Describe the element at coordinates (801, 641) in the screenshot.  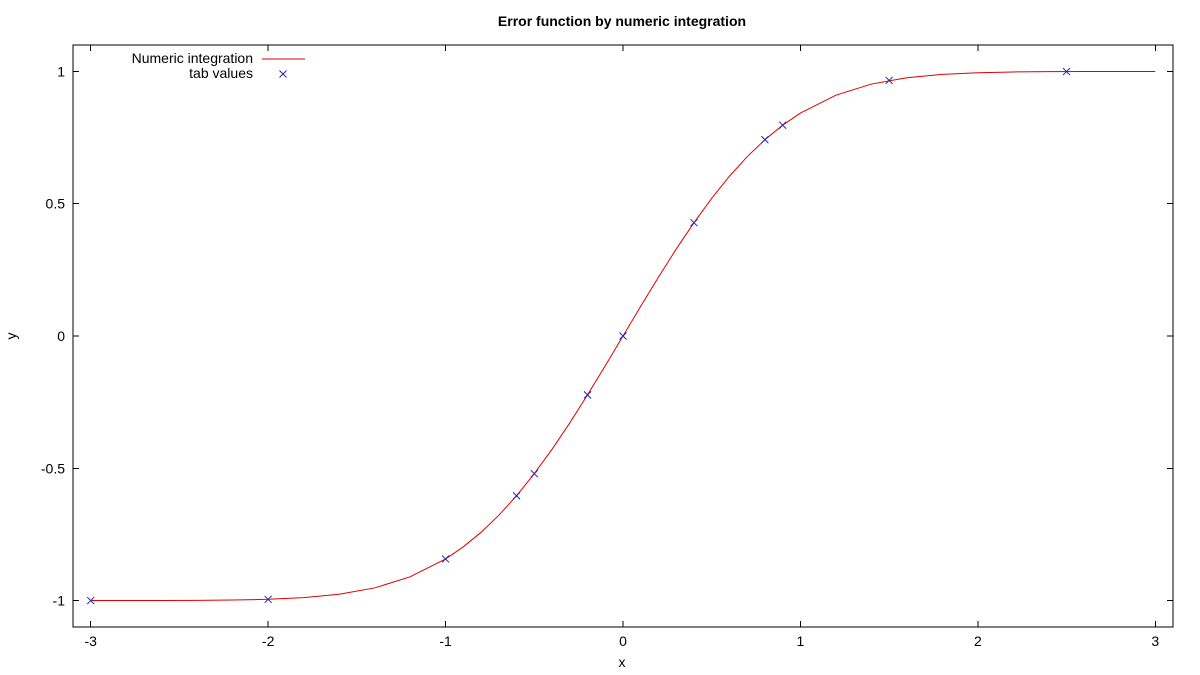
I see `x-tick-label: 1` at that location.